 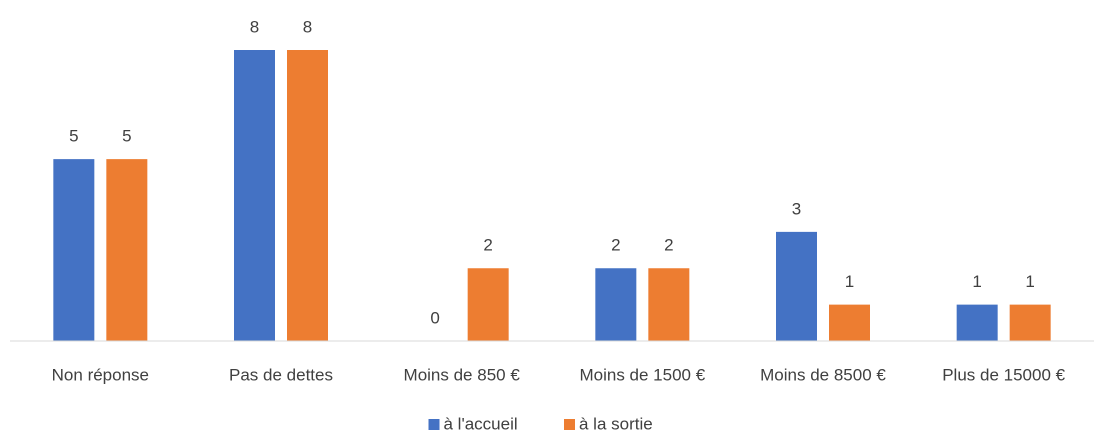 What do you see at coordinates (823, 374) in the screenshot?
I see `x-tick-label: Moins de 8500 €` at bounding box center [823, 374].